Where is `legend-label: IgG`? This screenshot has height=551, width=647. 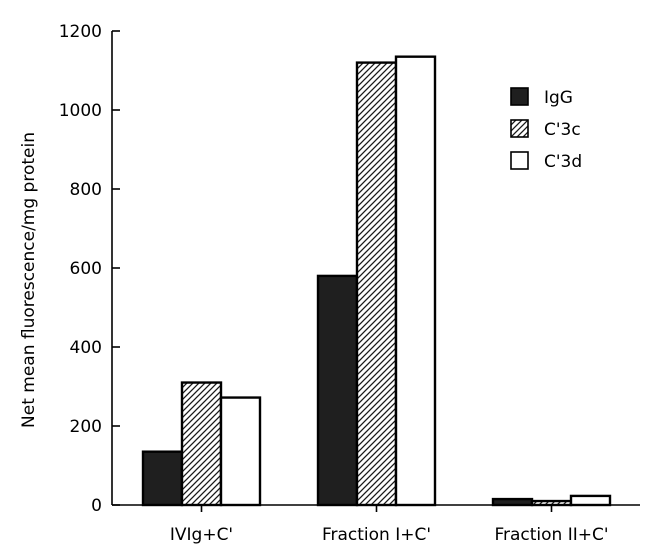
legend-label: IgG is located at coordinates (558, 98).